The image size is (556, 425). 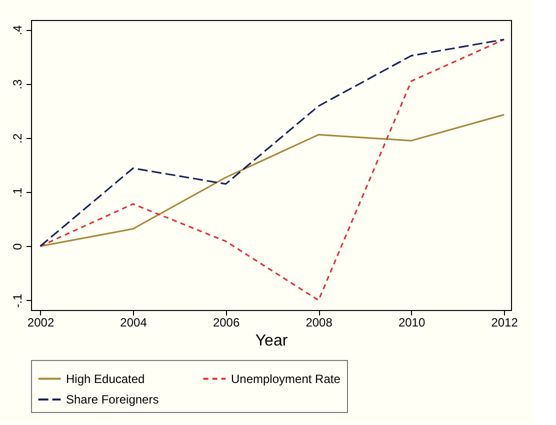 What do you see at coordinates (112, 399) in the screenshot?
I see `legend-label: Share Foreigners` at bounding box center [112, 399].